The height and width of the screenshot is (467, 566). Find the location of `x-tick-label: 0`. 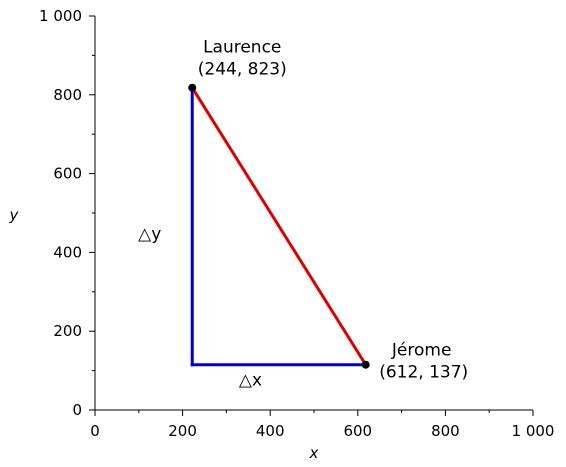

x-tick-label: 0 is located at coordinates (95, 431).